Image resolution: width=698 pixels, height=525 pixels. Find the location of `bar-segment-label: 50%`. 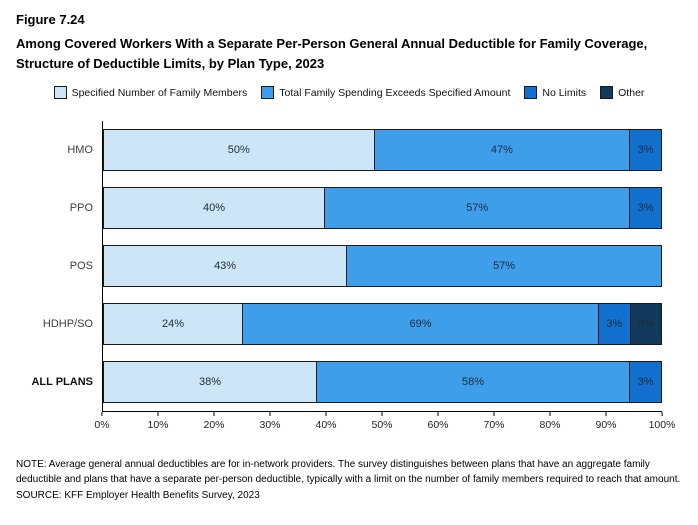

bar-segment-label: 50% is located at coordinates (238, 150).